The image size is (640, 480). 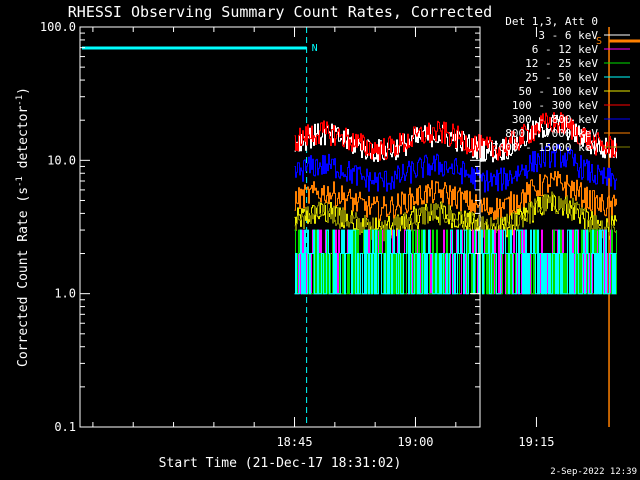 What do you see at coordinates (20, 181) in the screenshot?
I see `y-axis-label-superscript: -1` at bounding box center [20, 181].